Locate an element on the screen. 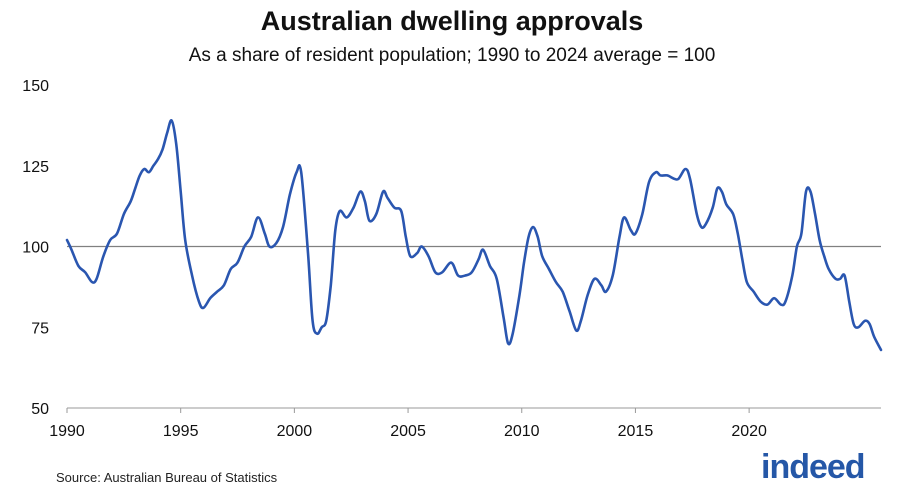 The height and width of the screenshot is (494, 904). x-tick-label: 2020 is located at coordinates (749, 431).